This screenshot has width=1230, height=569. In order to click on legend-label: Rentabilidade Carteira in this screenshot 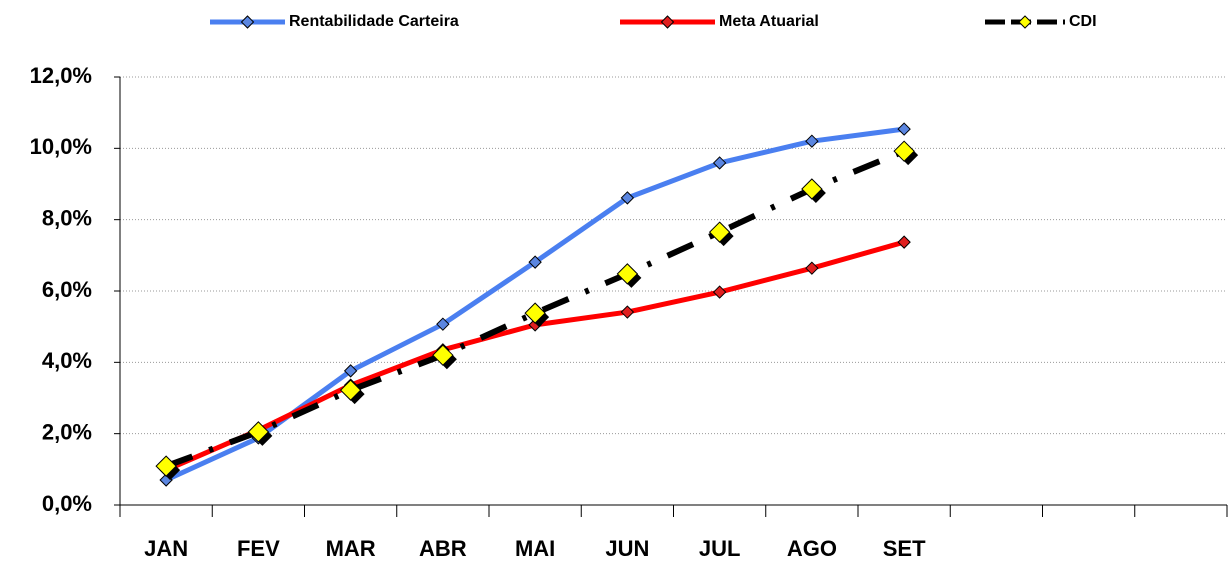, I will do `click(374, 21)`.